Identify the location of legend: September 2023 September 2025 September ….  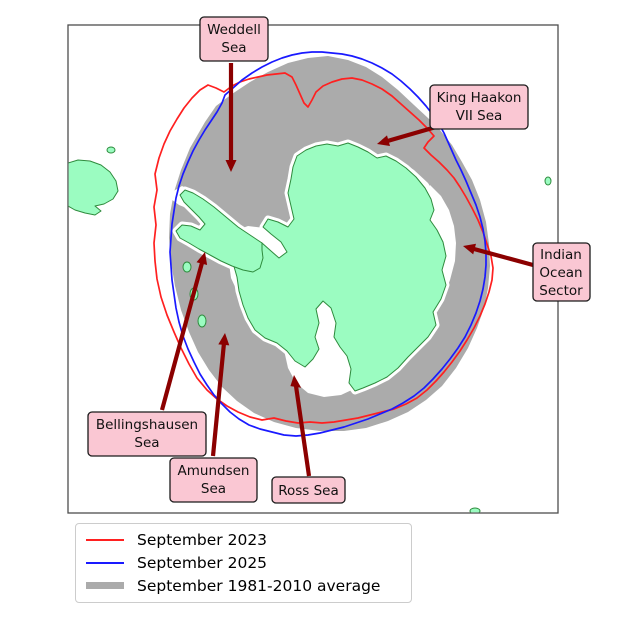
(243, 563).